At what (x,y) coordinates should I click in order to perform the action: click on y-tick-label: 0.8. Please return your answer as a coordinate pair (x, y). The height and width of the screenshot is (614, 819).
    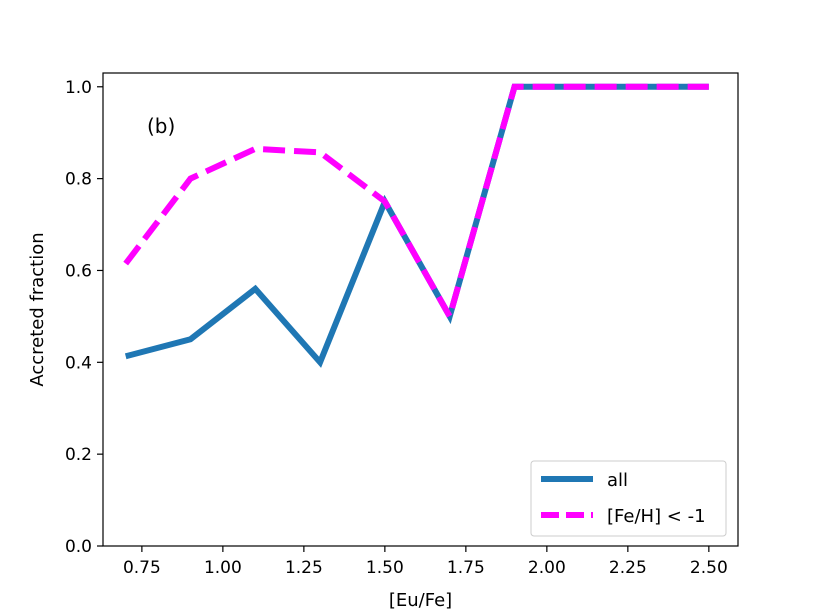
    Looking at the image, I should click on (78, 180).